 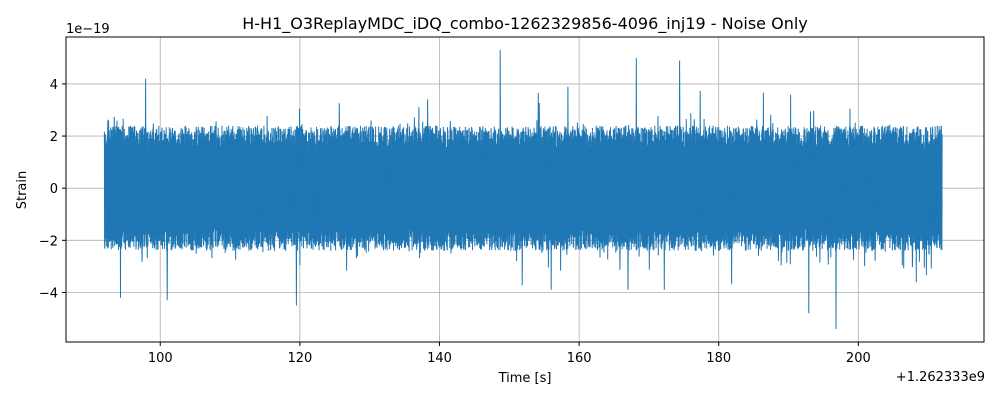 I want to click on y-tick-label: 2, so click(x=54, y=137).